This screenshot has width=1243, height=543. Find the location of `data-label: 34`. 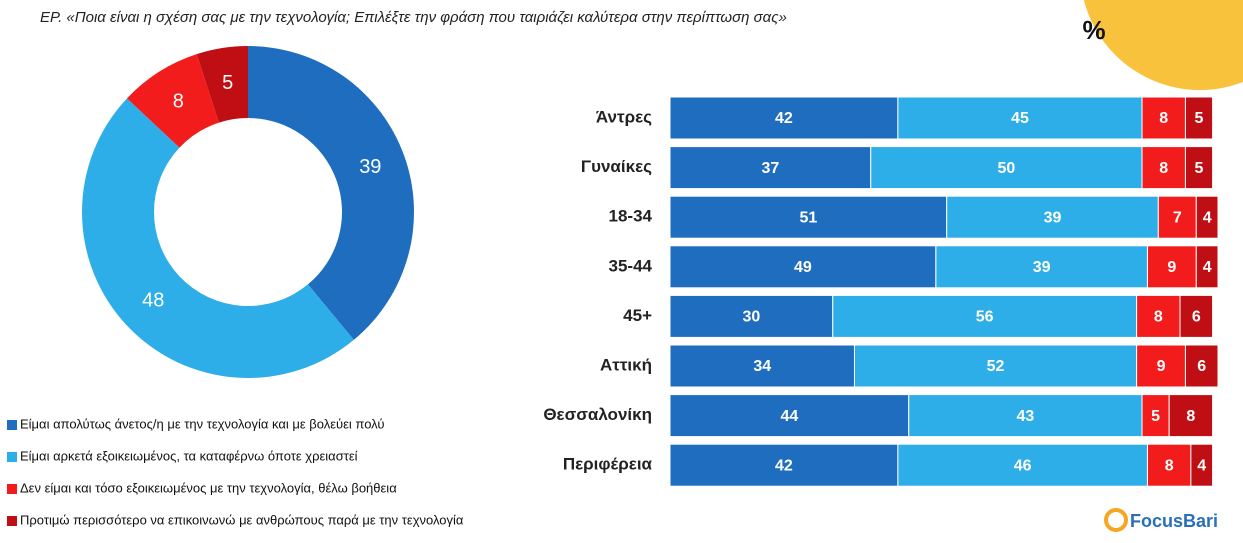

data-label: 34 is located at coordinates (762, 366).